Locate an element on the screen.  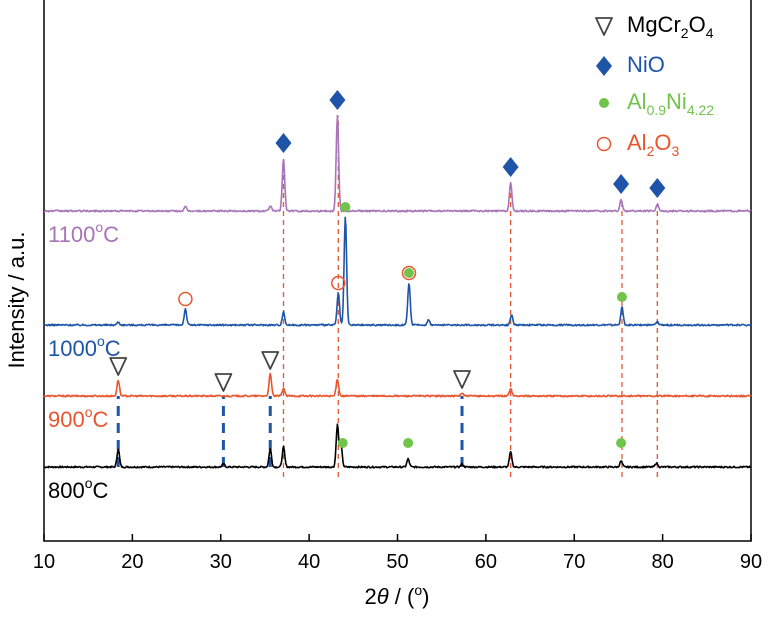
legend-label: MgCr2O4 is located at coordinates (670, 26).